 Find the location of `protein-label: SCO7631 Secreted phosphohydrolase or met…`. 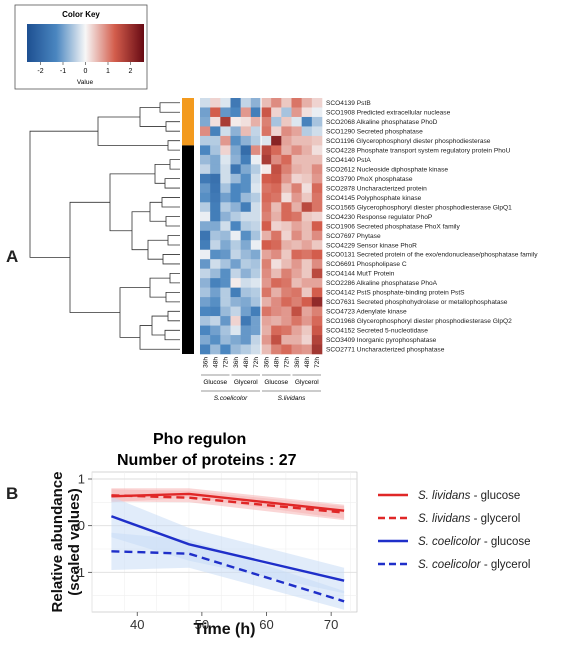

protein-label: SCO7631 Secreted phosphohydrolase or met… is located at coordinates (417, 302).